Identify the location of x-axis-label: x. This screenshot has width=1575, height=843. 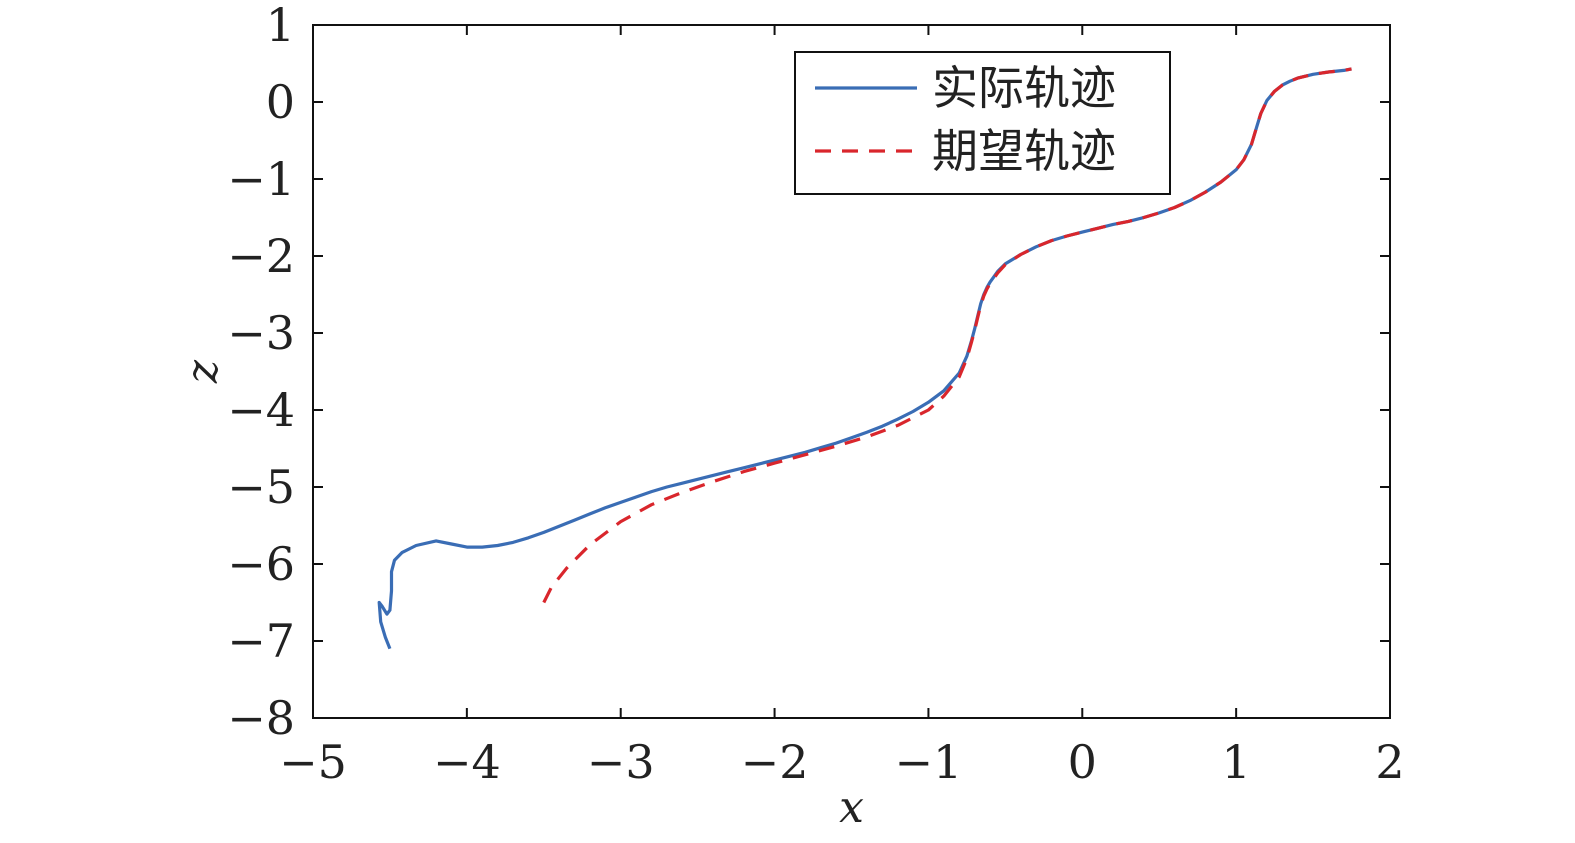
(851, 807).